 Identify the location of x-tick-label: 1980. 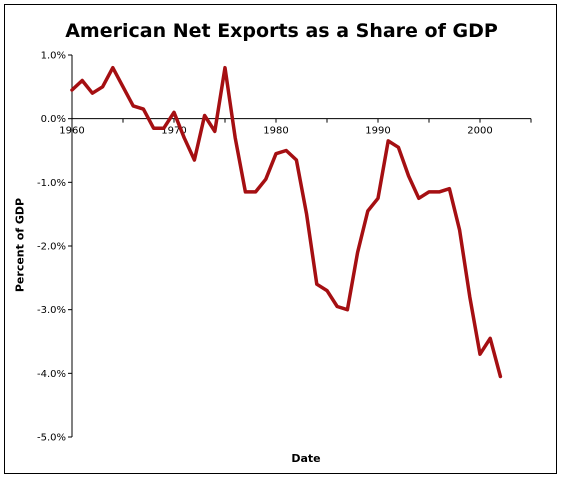
(275, 131).